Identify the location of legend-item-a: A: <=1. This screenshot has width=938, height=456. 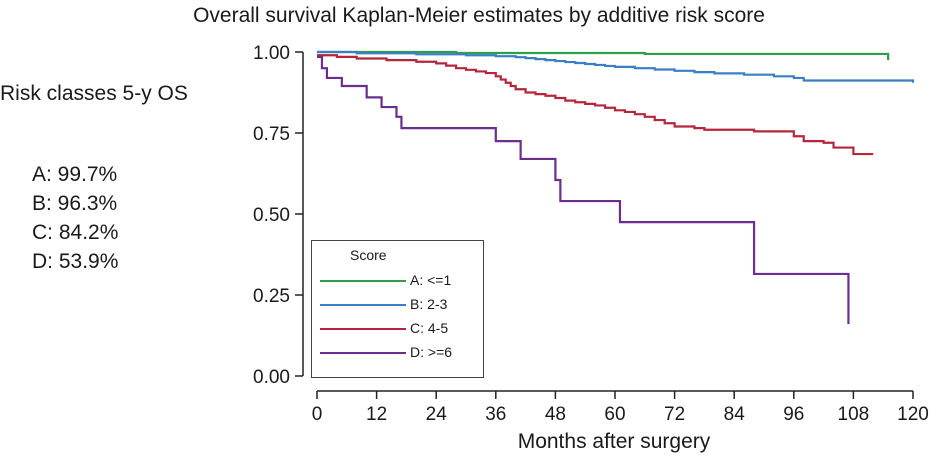
(400, 281).